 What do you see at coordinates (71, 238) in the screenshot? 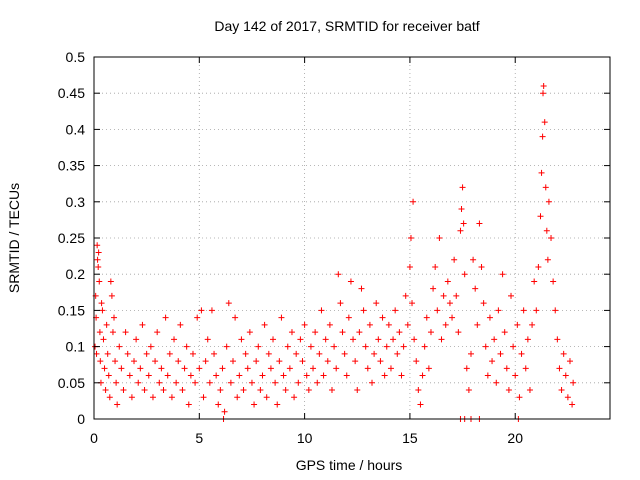
I see `y-tick-labels: 0 0.05 0.1 0.15 0.2 0.25 0.3 0.35 0.4 0.45 0.5` at bounding box center [71, 238].